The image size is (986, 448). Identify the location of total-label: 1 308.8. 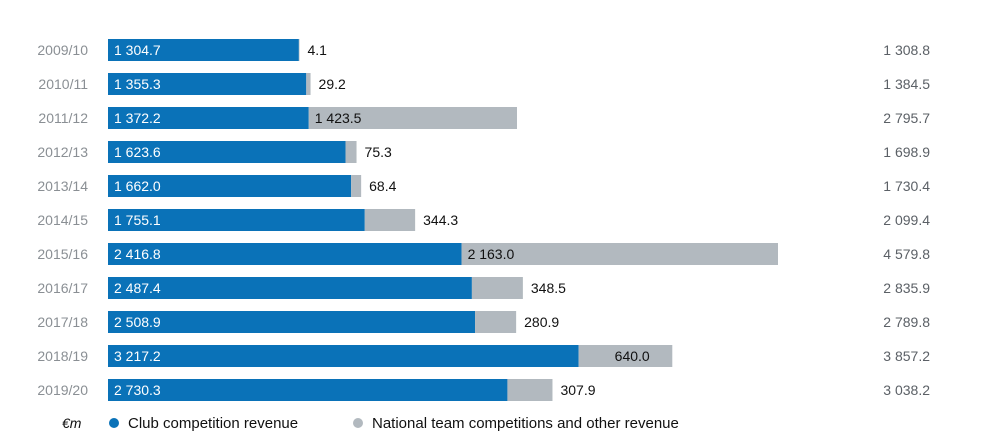
(906, 50).